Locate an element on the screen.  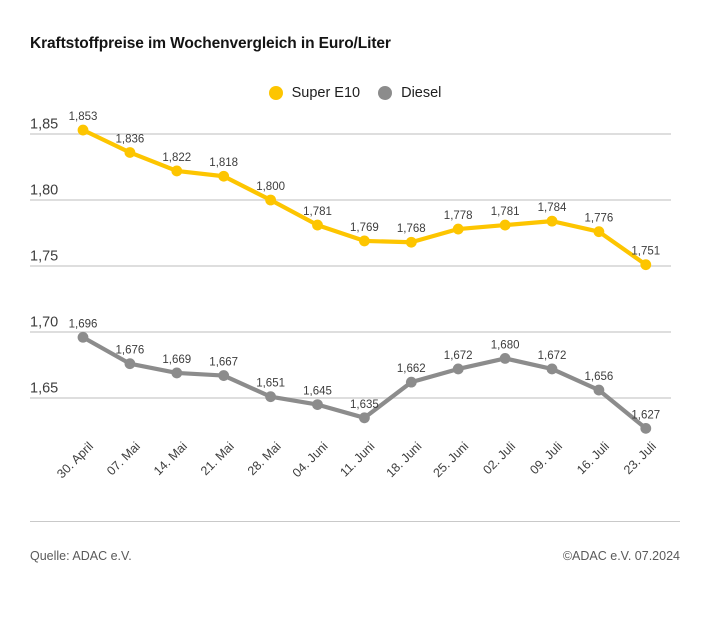
x-tick-label: 11. Juni is located at coordinates (357, 459).